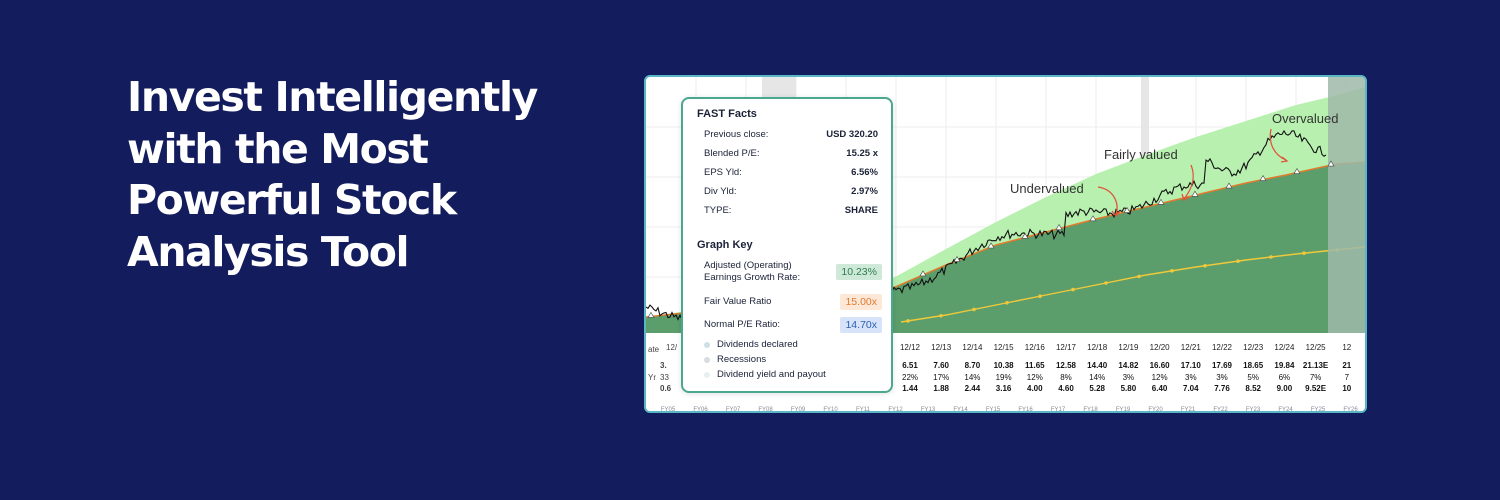  What do you see at coordinates (1190, 365) in the screenshot?
I see `column-eps: 17.10` at bounding box center [1190, 365].